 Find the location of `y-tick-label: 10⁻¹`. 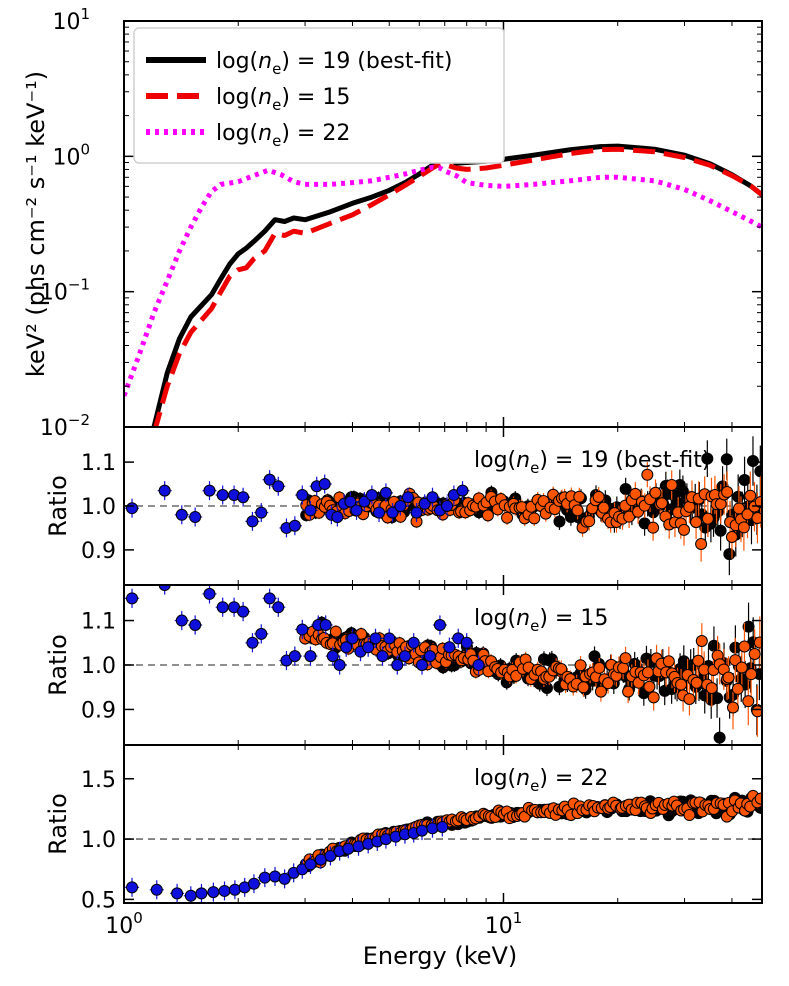

y-tick-label: 10⁻¹ is located at coordinates (65, 291).